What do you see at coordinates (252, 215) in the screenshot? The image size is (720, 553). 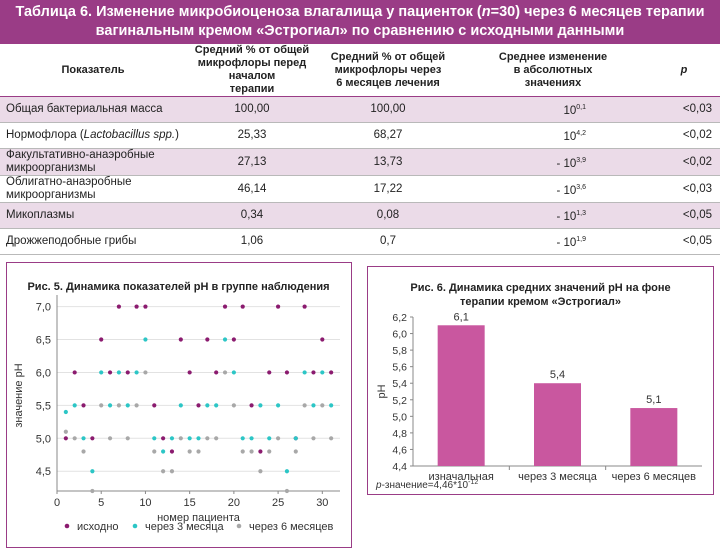 I see `row-before: 0,34` at bounding box center [252, 215].